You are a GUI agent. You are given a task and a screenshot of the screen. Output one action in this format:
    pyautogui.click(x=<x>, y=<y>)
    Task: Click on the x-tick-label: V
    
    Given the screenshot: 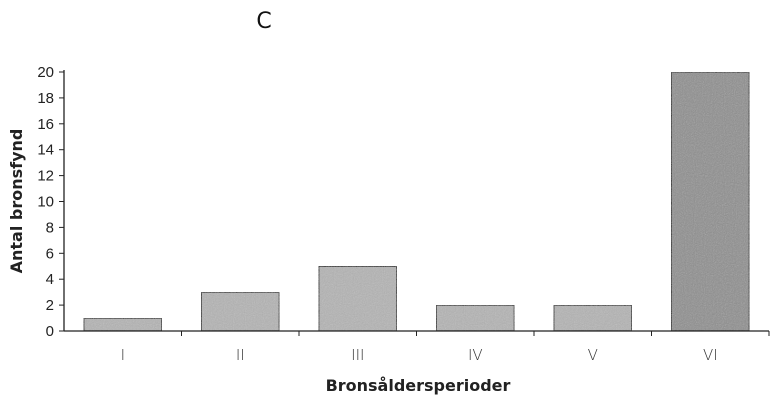 What is the action you would take?
    pyautogui.click(x=593, y=355)
    